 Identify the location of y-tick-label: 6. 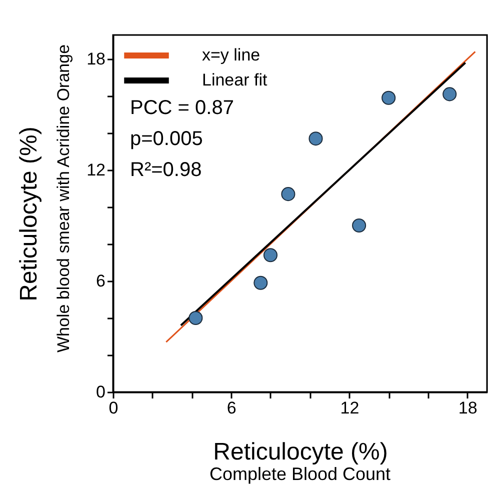
(101, 281).